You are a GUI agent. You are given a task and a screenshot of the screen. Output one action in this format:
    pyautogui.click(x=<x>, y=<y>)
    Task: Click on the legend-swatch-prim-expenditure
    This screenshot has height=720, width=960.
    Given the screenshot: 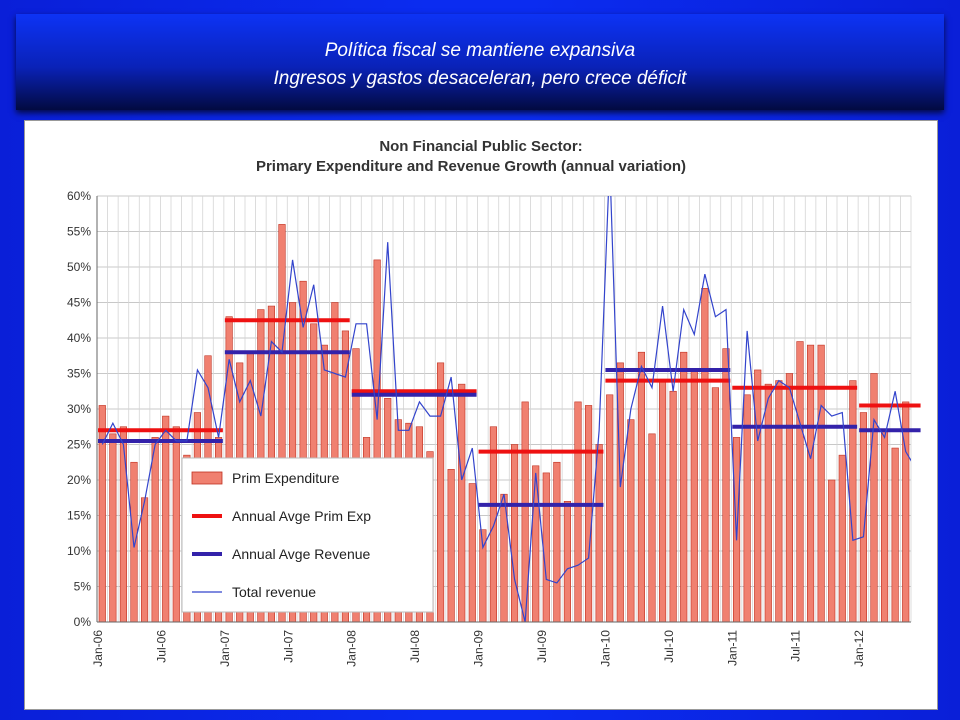 What is the action you would take?
    pyautogui.click(x=207, y=478)
    